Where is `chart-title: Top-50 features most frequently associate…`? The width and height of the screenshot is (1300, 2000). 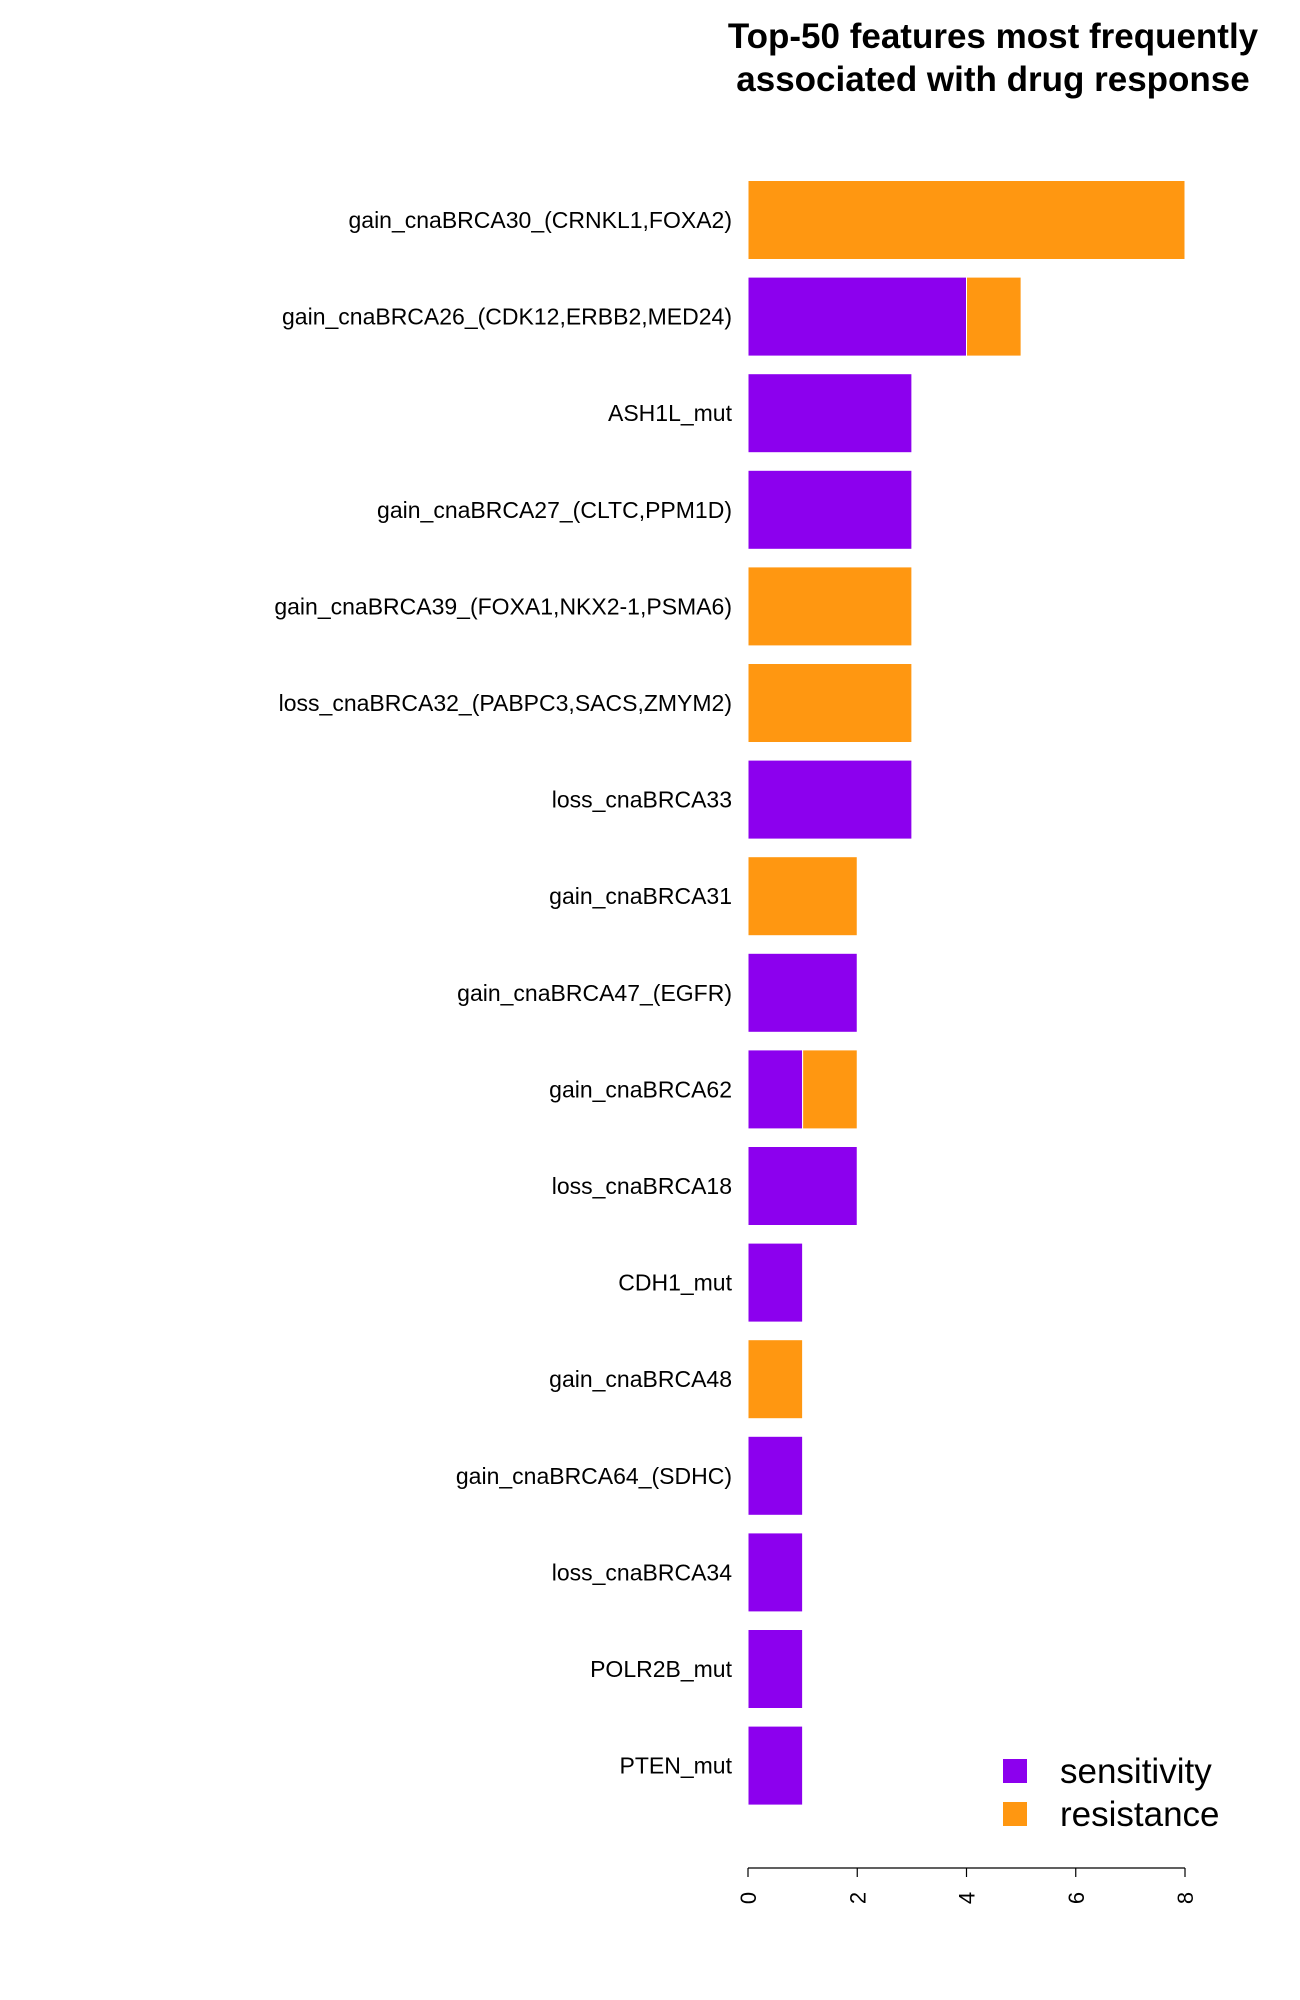
chart-title: Top-50 features most frequently associate… is located at coordinates (993, 58).